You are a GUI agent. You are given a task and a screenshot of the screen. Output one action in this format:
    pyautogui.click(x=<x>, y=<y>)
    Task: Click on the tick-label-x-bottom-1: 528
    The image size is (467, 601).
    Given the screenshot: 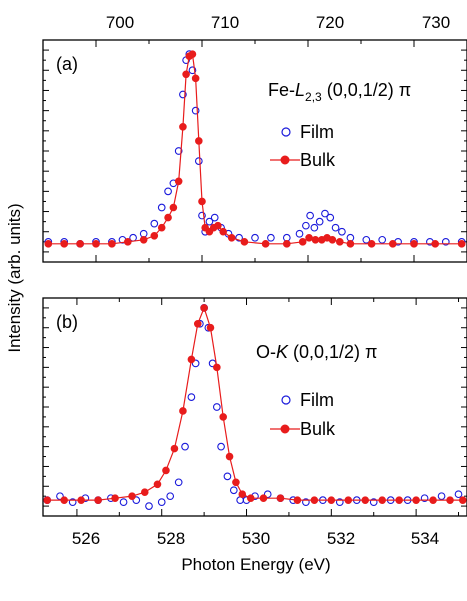 What is the action you would take?
    pyautogui.click(x=171, y=538)
    